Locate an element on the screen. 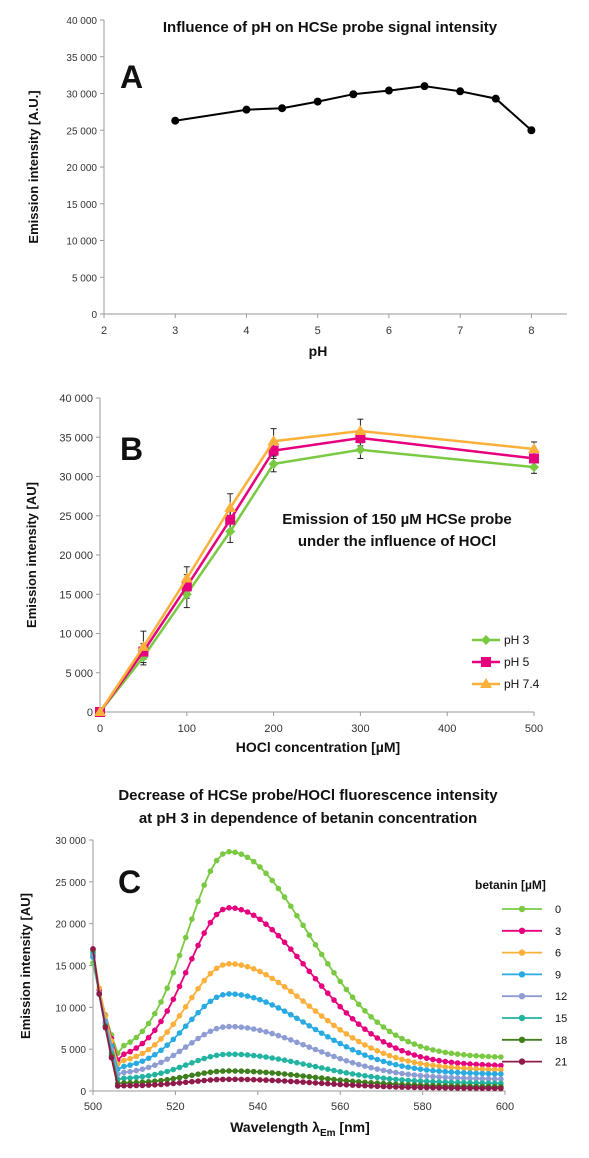  panel-c-legend-label: 6 is located at coordinates (558, 954).